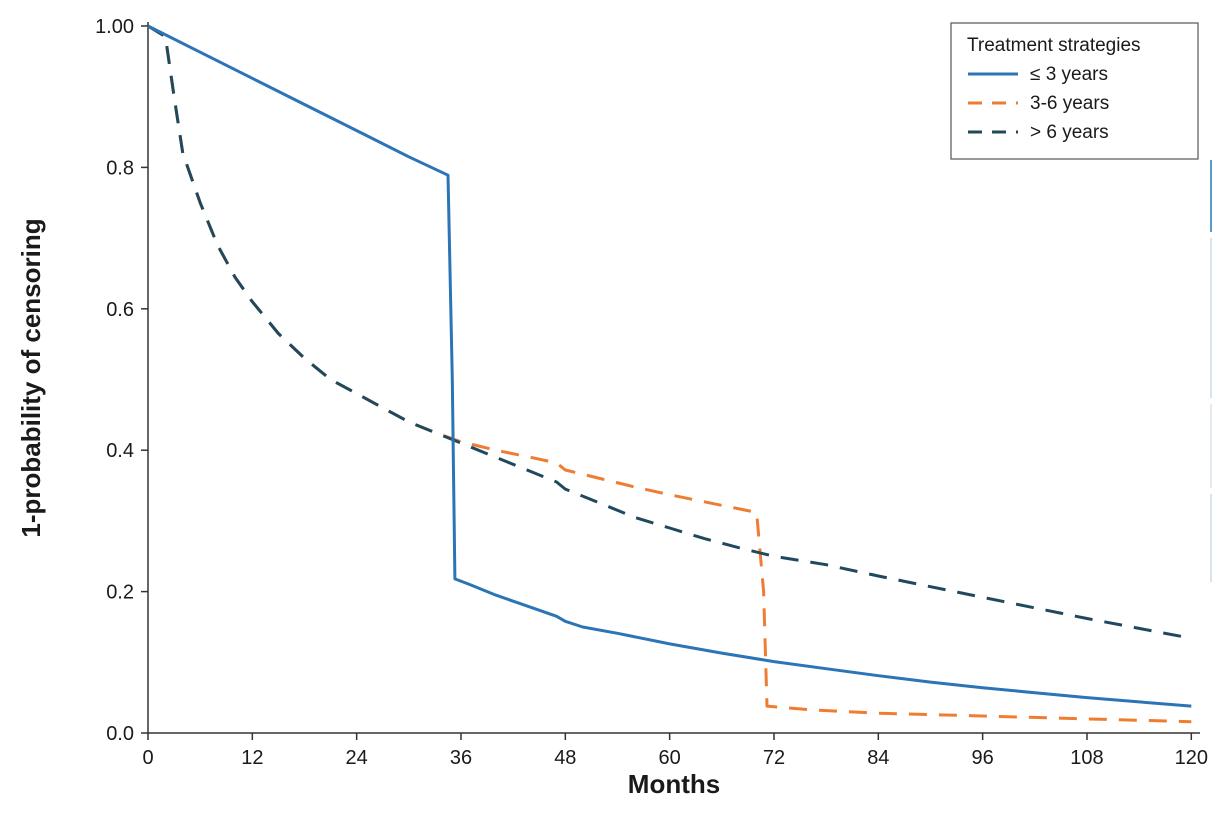  I want to click on x-tick-label: 120, so click(1191, 758).